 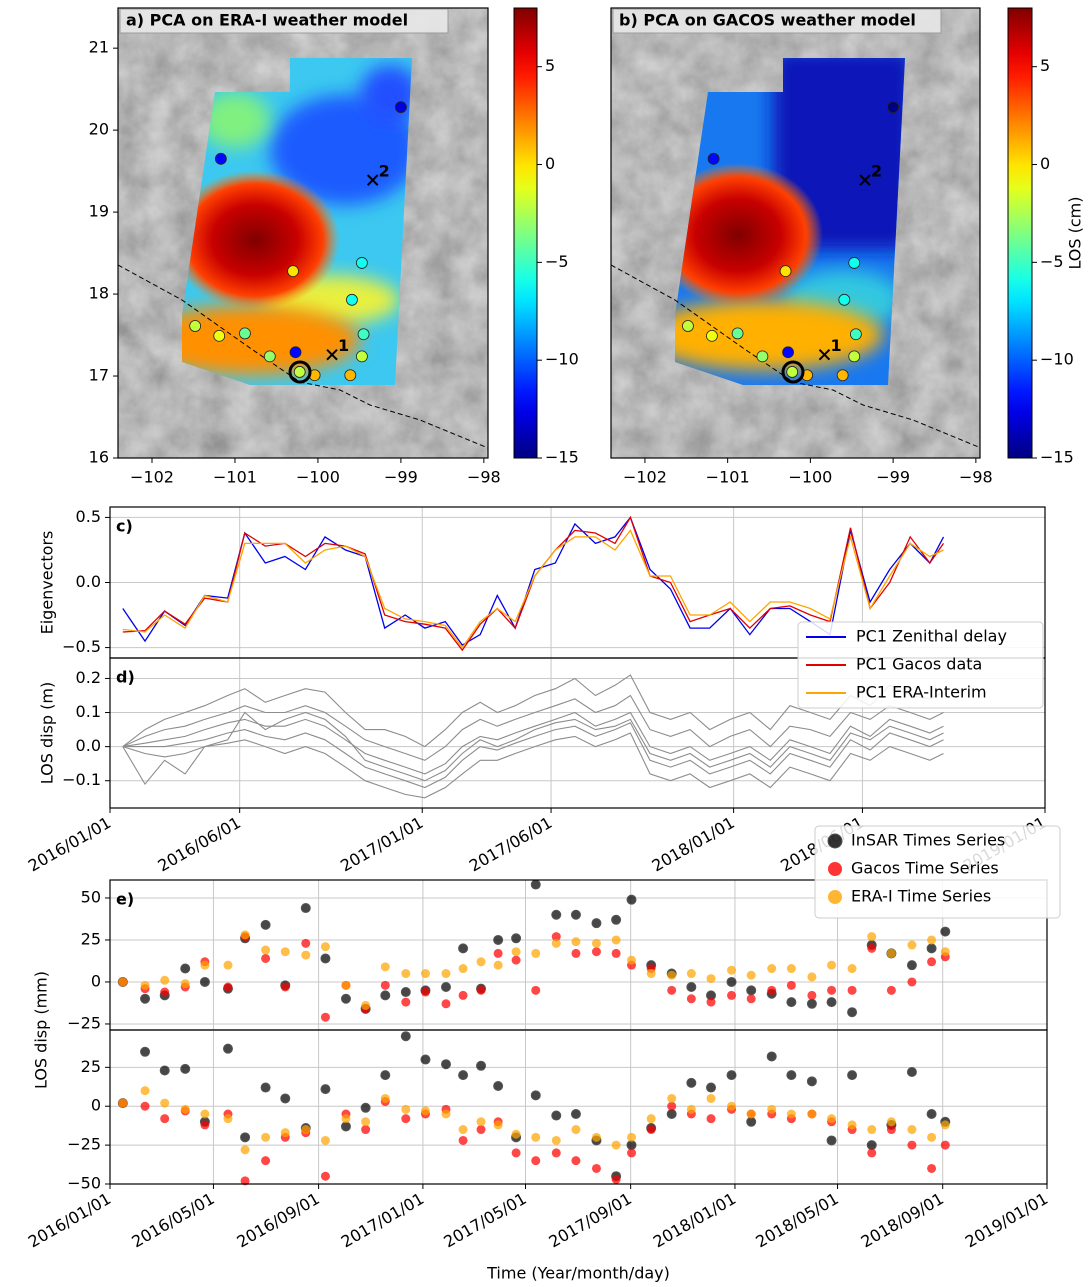 What do you see at coordinates (931, 636) in the screenshot?
I see `legend-label: PC1 Zenithal delay` at bounding box center [931, 636].